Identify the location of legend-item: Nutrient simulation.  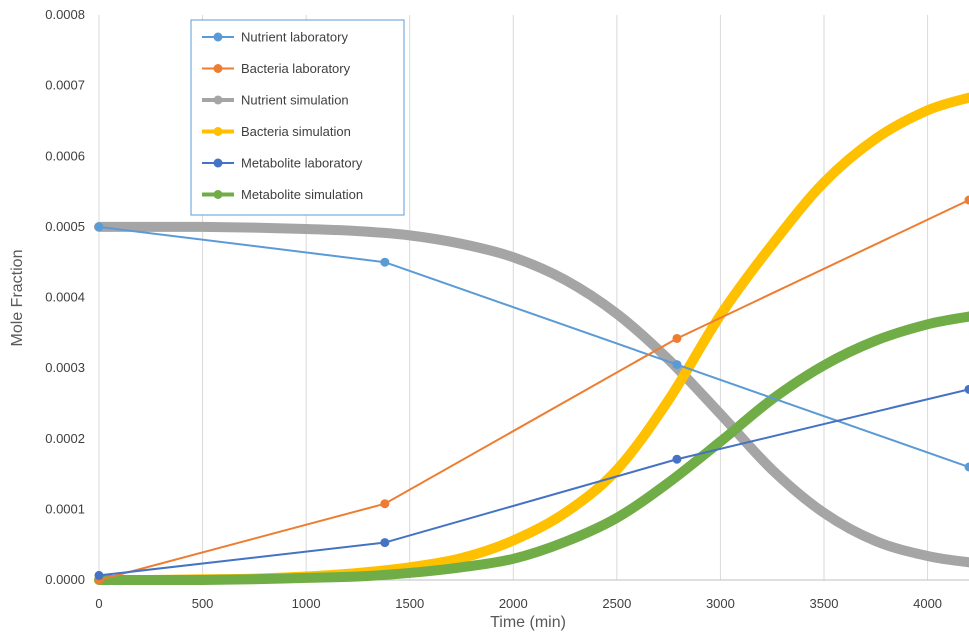
(275, 100).